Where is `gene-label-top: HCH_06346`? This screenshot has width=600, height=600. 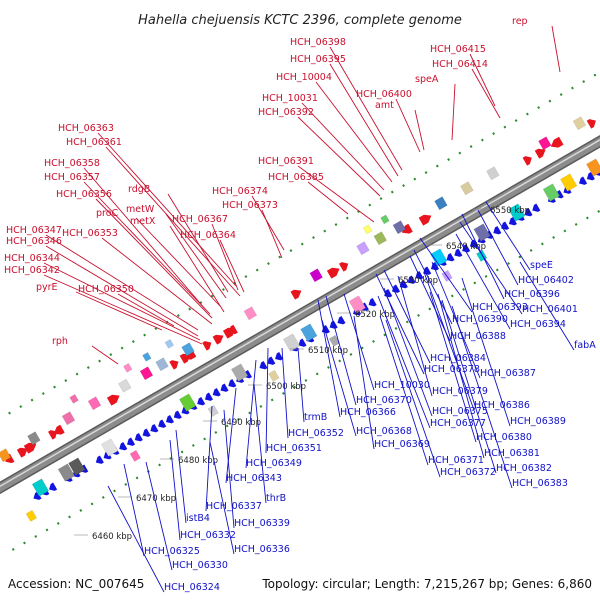 gene-label-top: HCH_06346 is located at coordinates (34, 241).